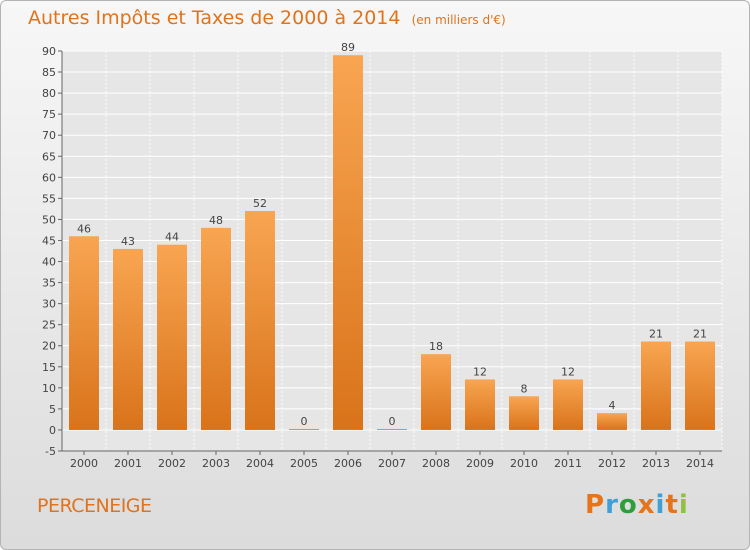 Image resolution: width=750 pixels, height=550 pixels. I want to click on y-tick-label: -5, so click(50, 451).